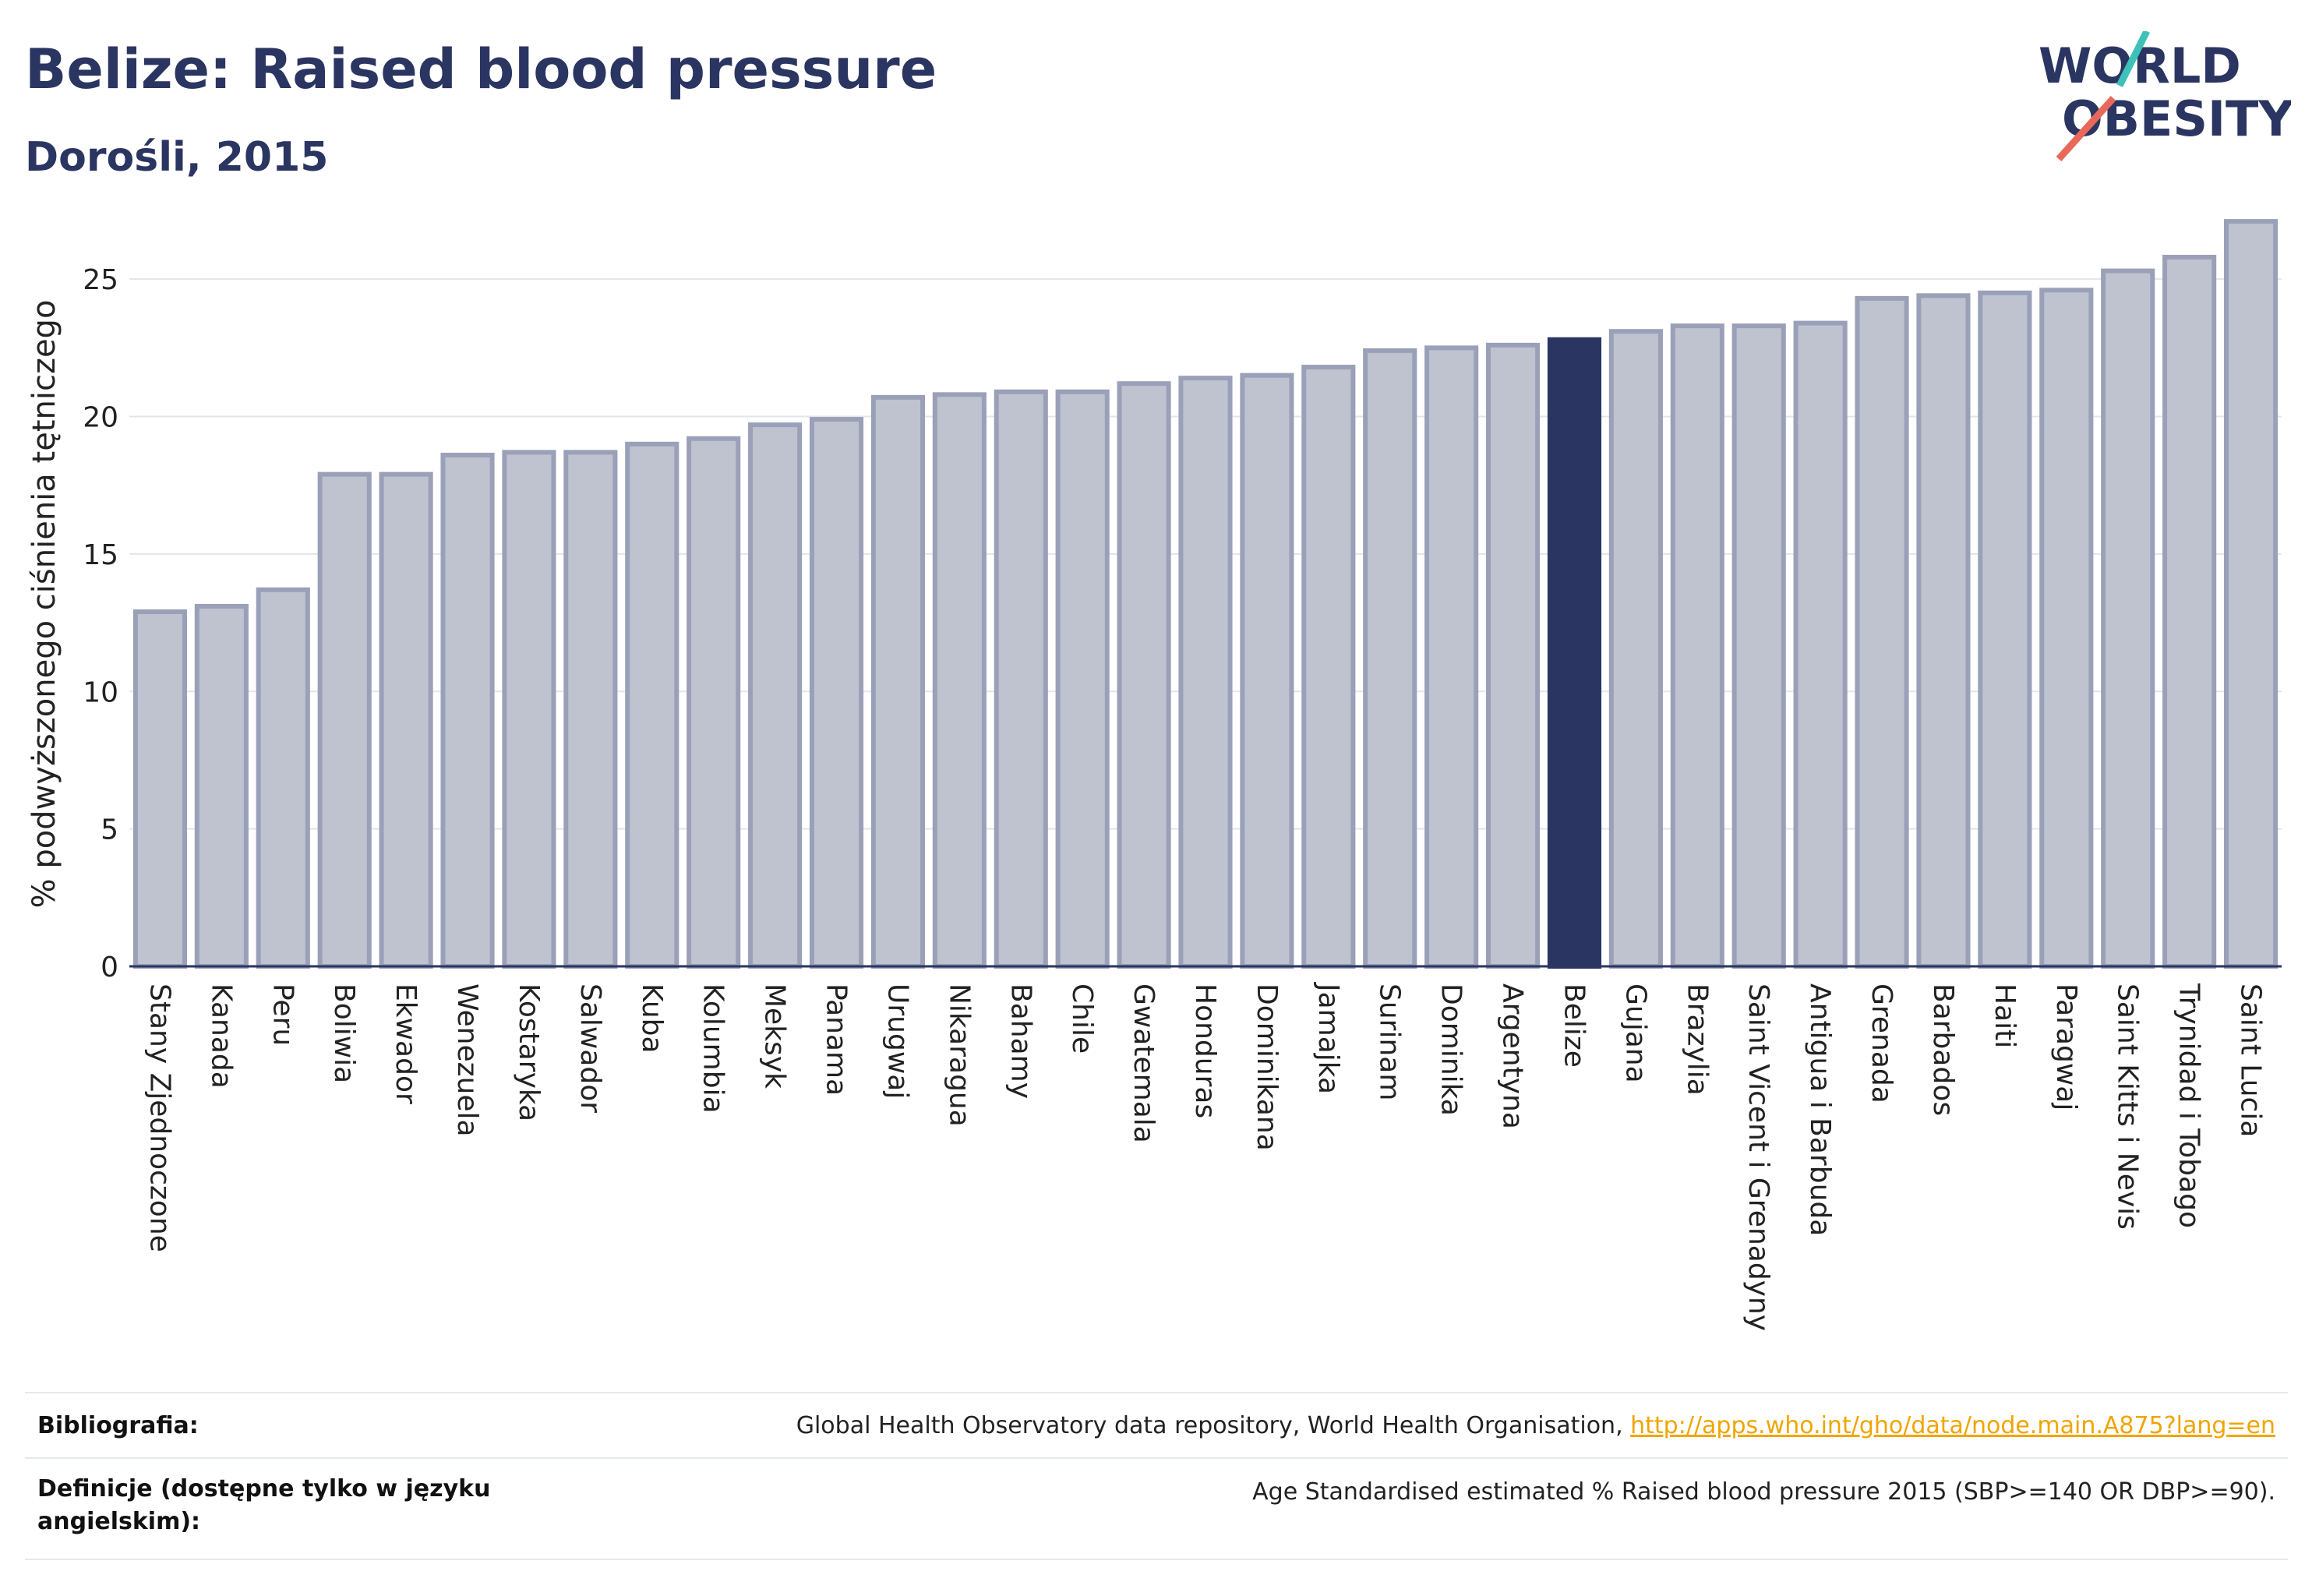 The height and width of the screenshot is (1596, 2305). I want to click on x-tick-label: Haiti, so click(2005, 1015).